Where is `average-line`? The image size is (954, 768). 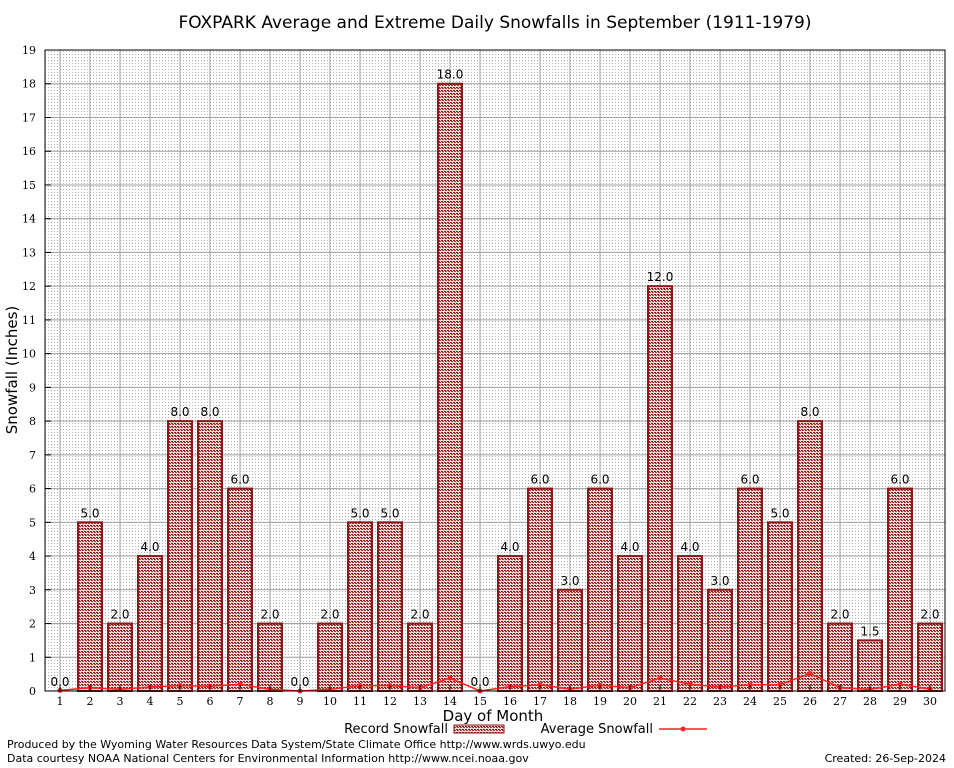
average-line is located at coordinates (495, 682).